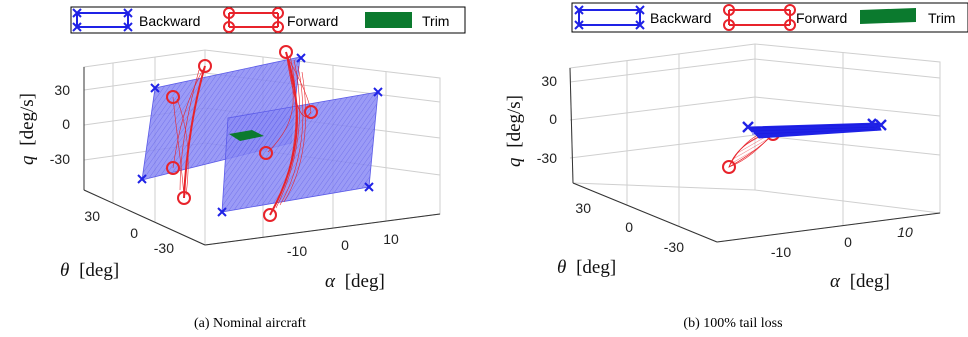 This screenshot has height=337, width=968. What do you see at coordinates (860, 281) in the screenshot?
I see `alpha-axis-label-b: α [deg]` at bounding box center [860, 281].